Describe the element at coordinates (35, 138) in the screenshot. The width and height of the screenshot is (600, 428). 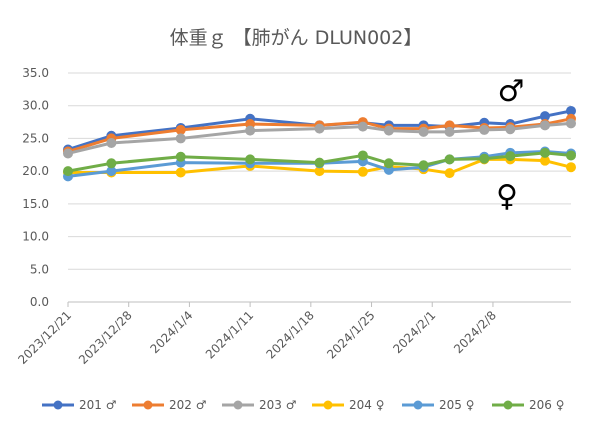
I see `y-tick-label: 25.0` at that location.